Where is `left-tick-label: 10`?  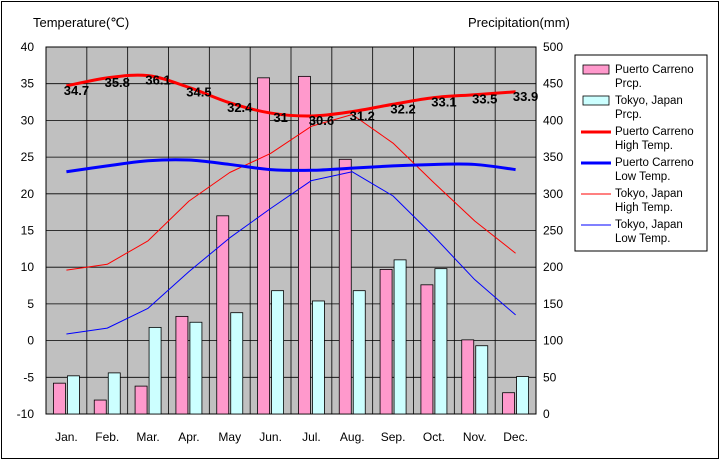 left-tick-label: 10 is located at coordinates (28, 267).